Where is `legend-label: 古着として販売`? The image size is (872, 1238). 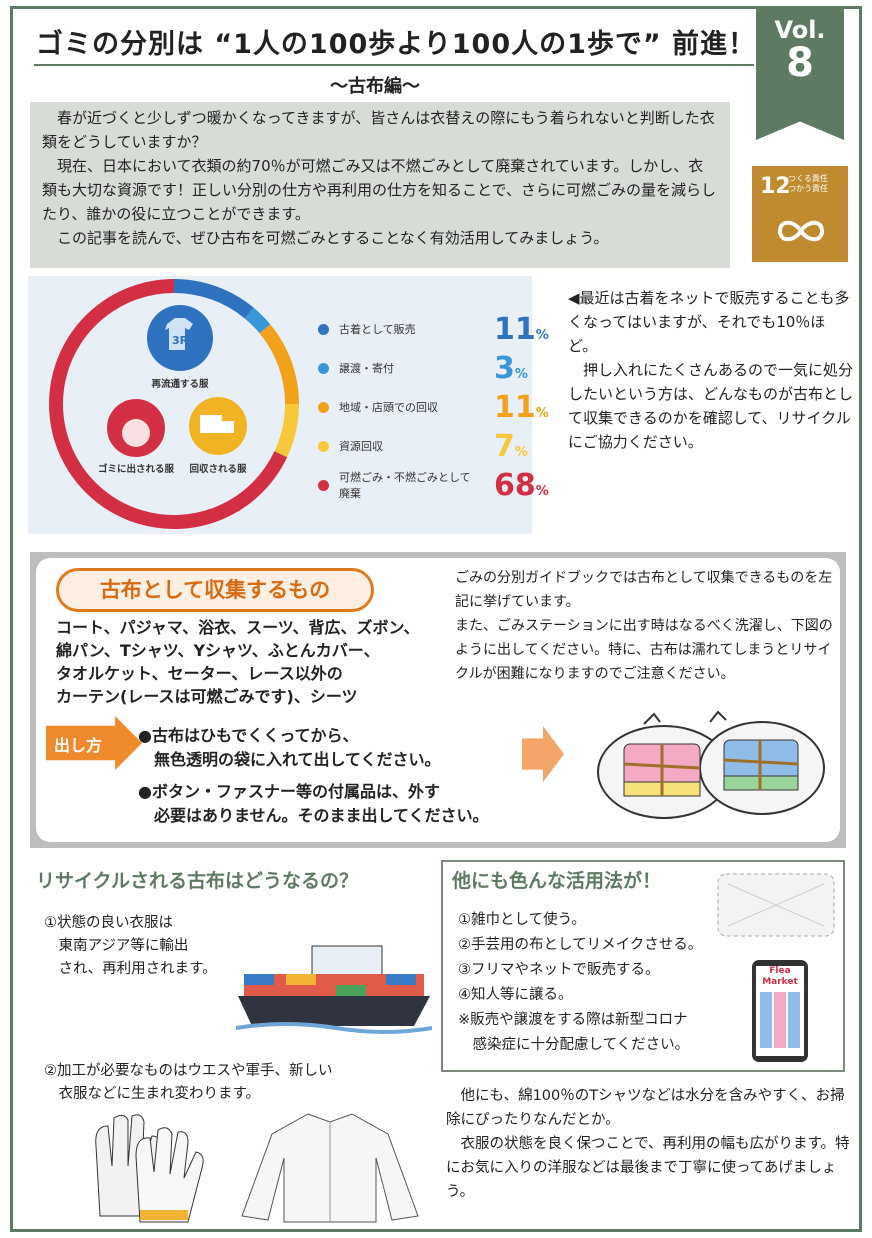
legend-label: 古着として販売 is located at coordinates (377, 329).